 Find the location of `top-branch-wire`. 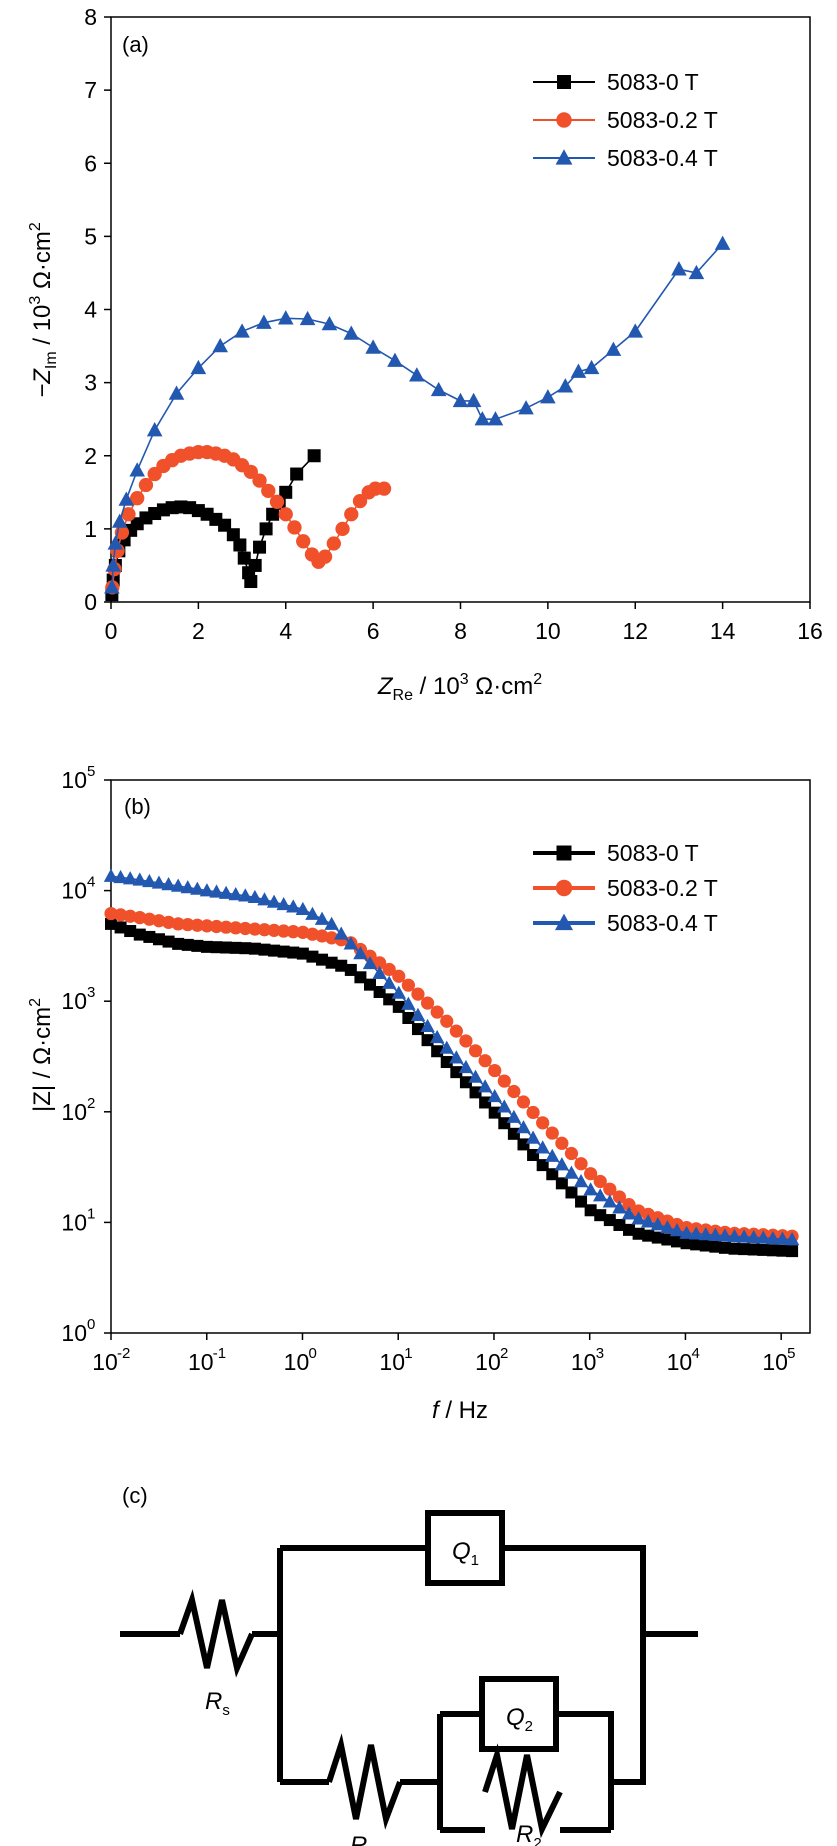

top-branch-wire is located at coordinates (463, 1589).